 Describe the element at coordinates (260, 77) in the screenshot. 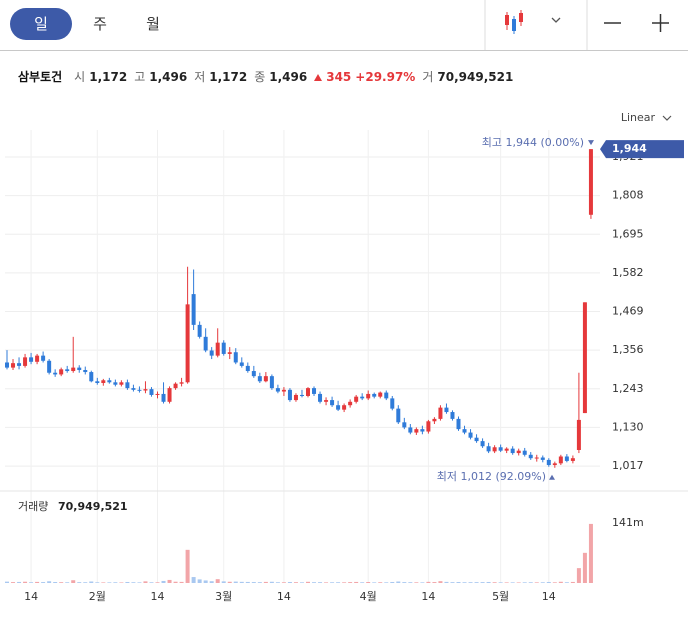

I see `stat-label: 종` at that location.